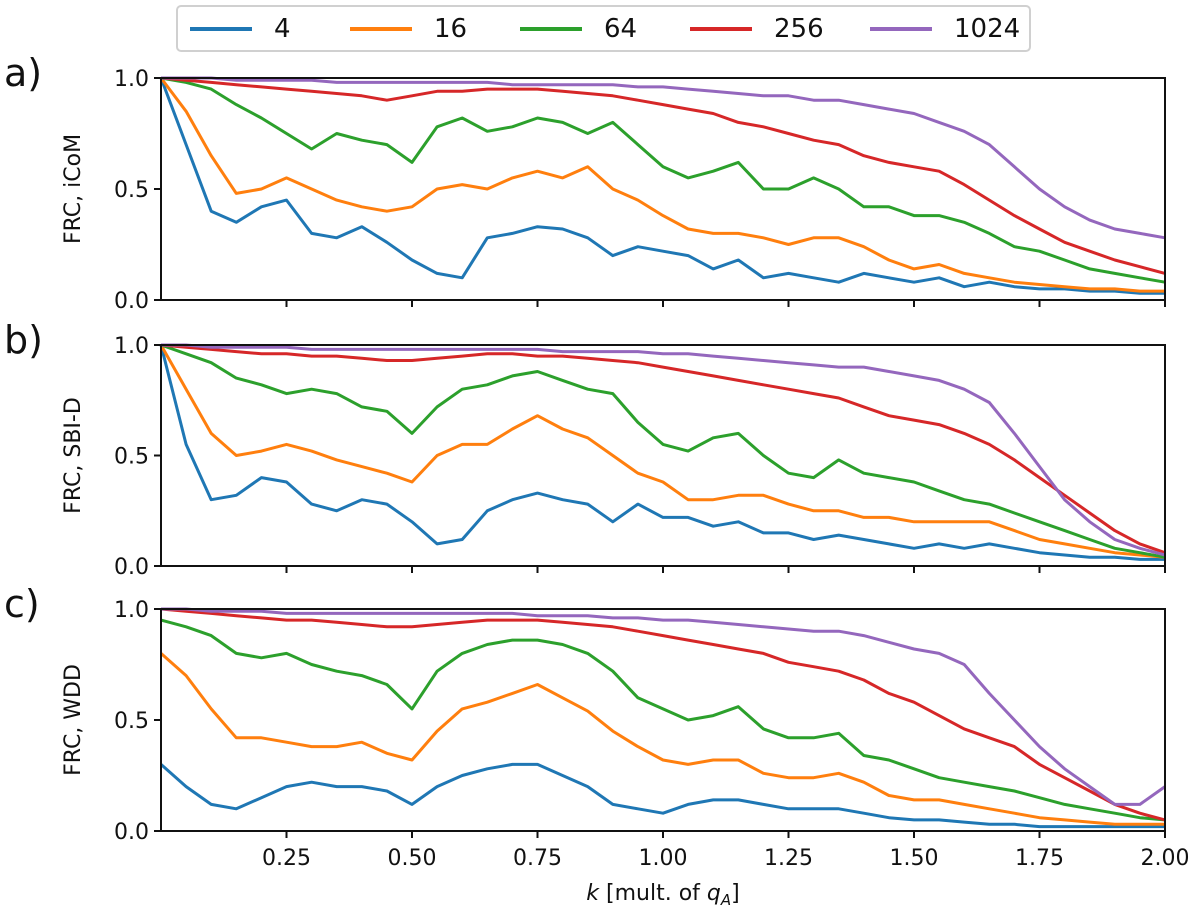  I want to click on x-tick-label: 0.25, so click(286, 858).